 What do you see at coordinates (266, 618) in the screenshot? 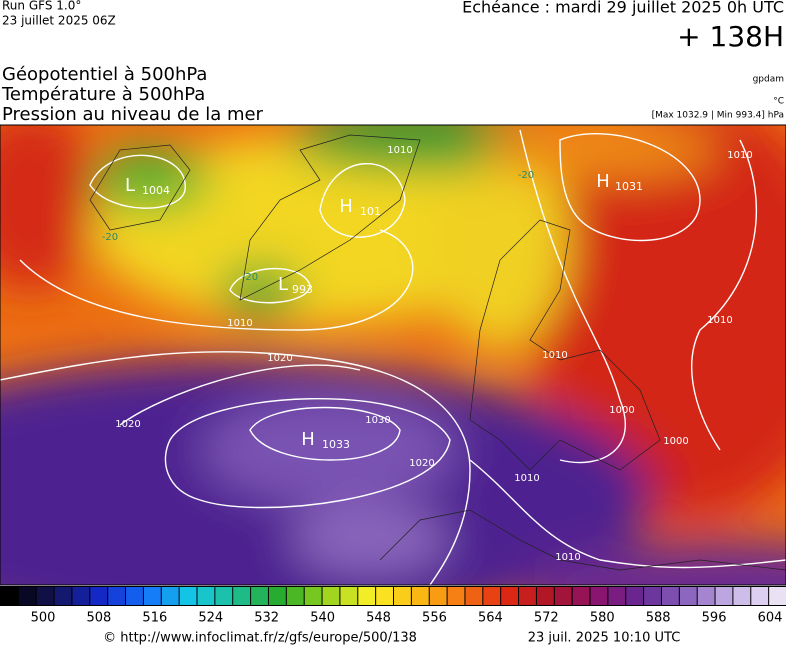
I see `colorbar-label: 532` at bounding box center [266, 618].